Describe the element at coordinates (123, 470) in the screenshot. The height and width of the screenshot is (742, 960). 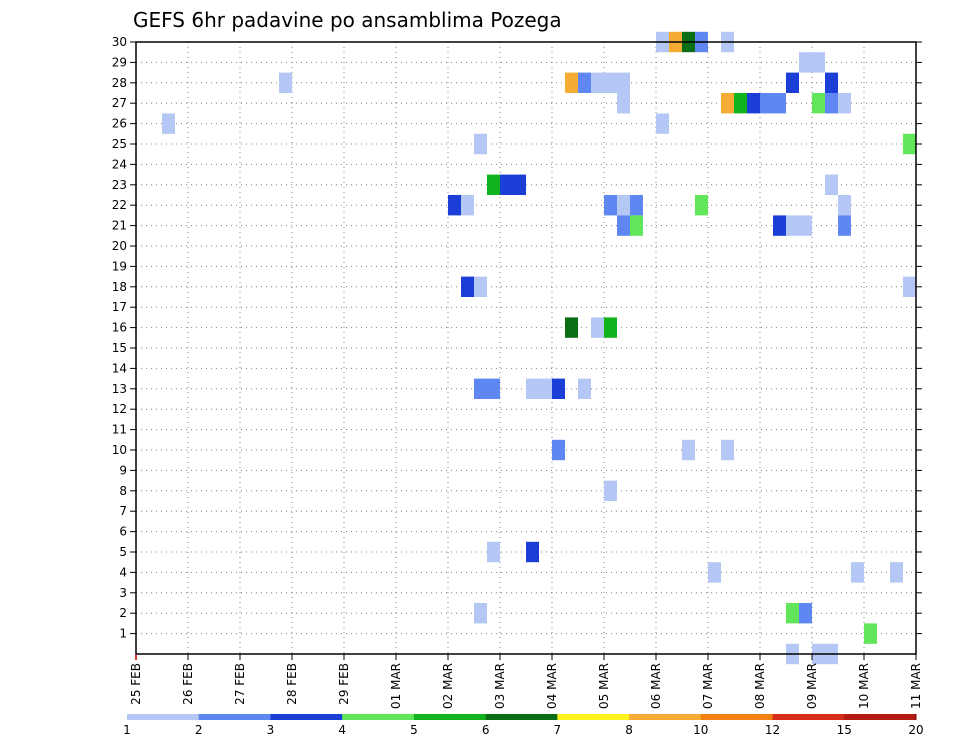
I see `y-tick-label: 9` at that location.